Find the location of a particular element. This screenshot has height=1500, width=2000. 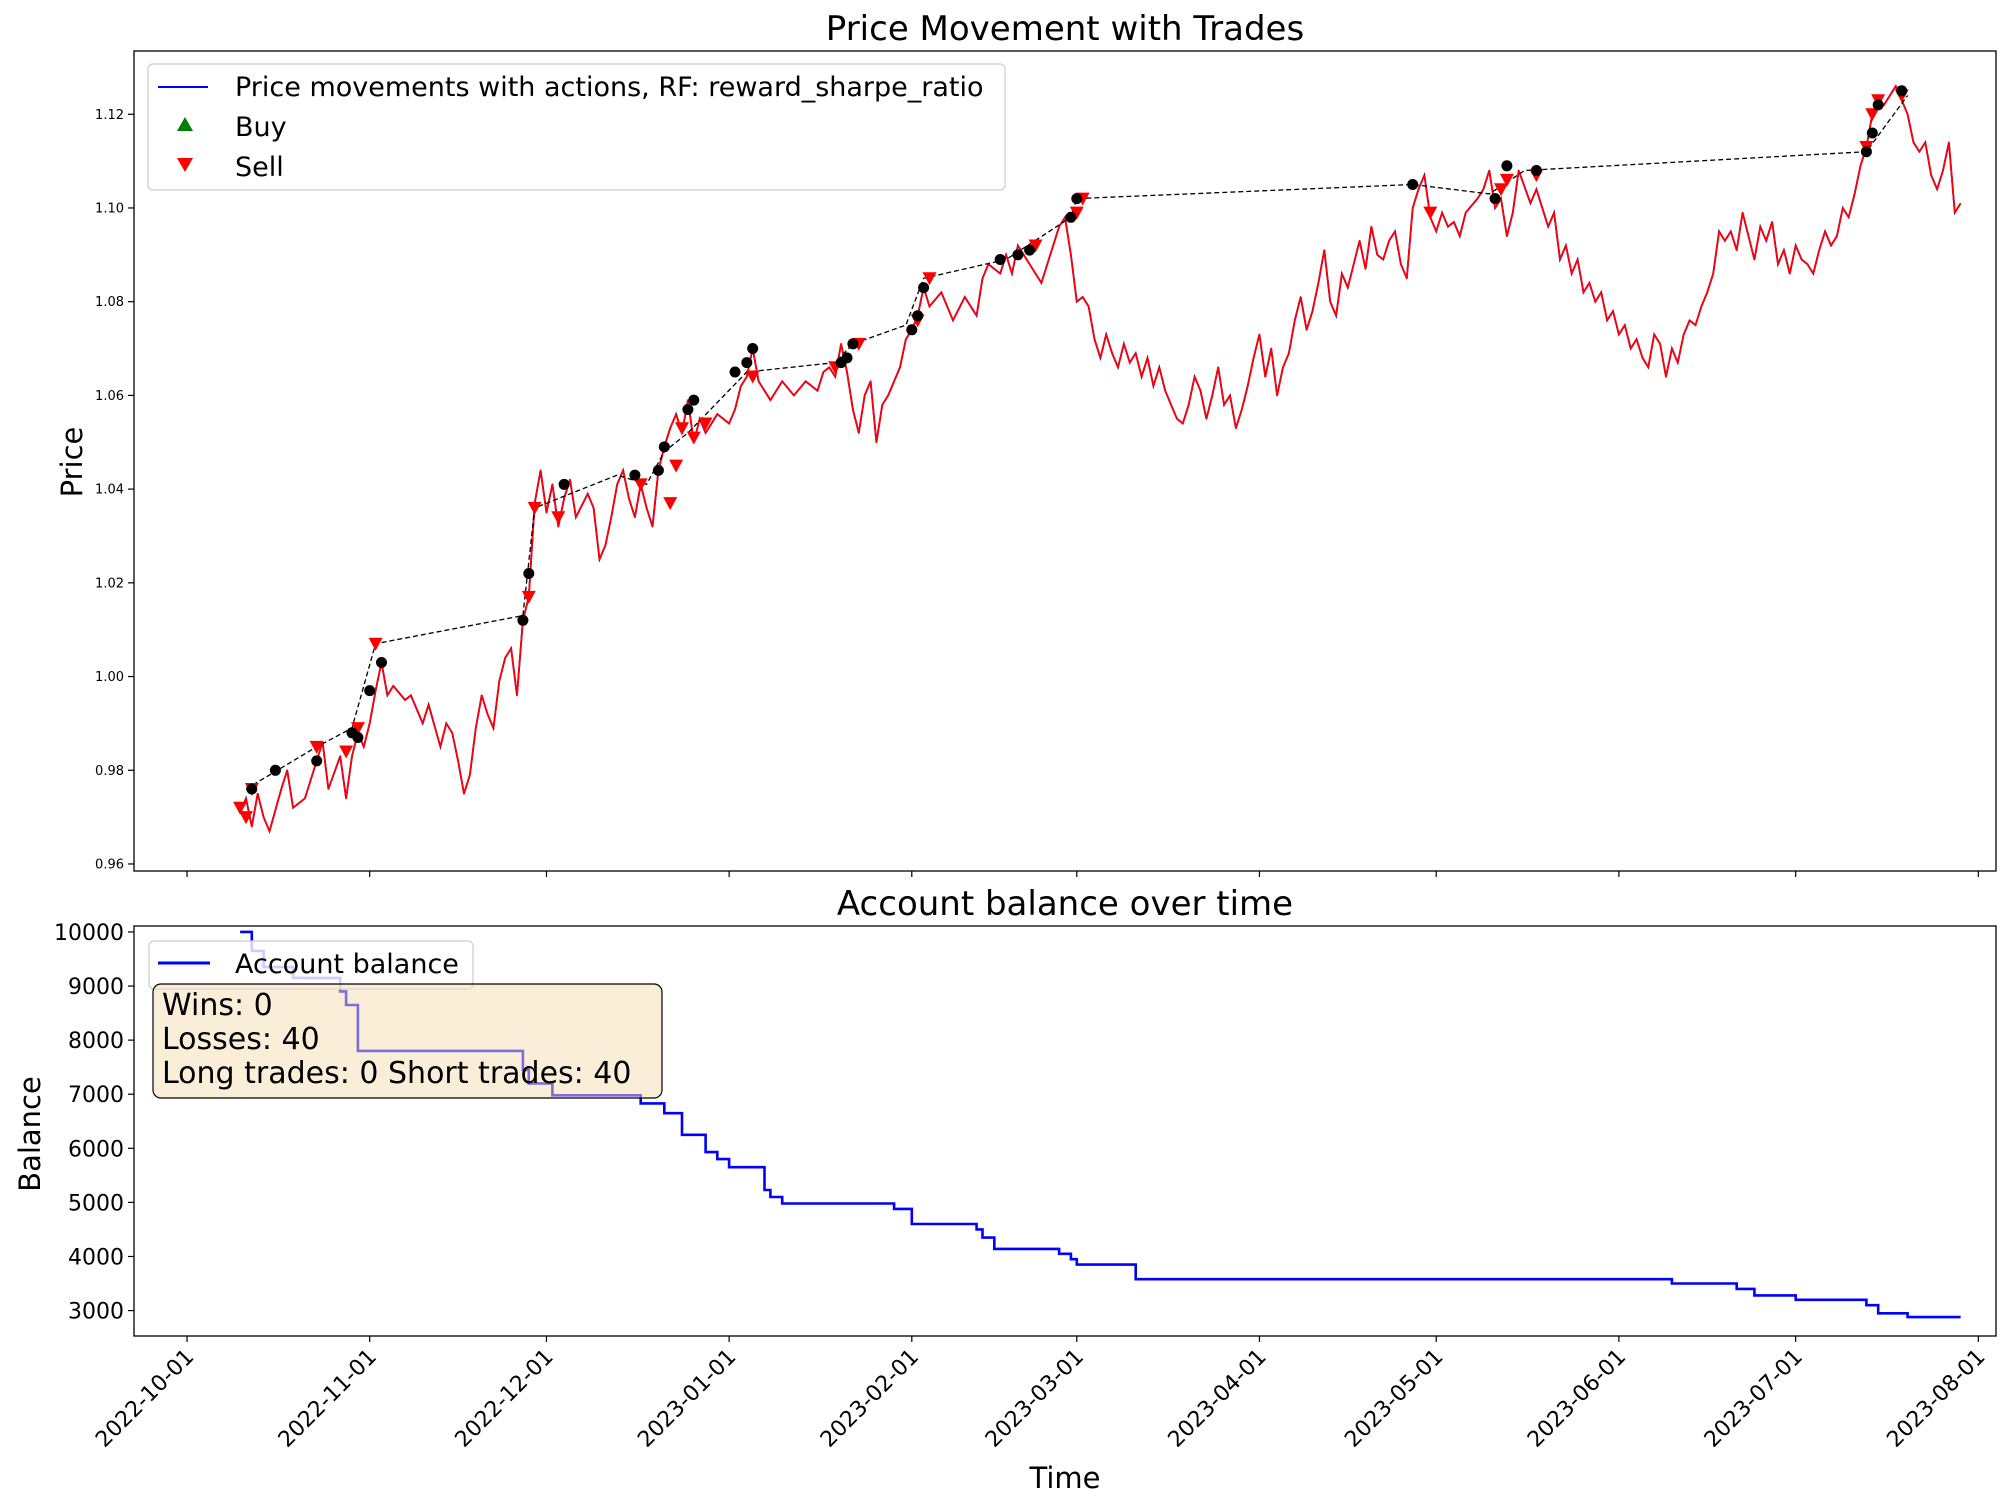

legend-label-sell: Sell is located at coordinates (259, 167).